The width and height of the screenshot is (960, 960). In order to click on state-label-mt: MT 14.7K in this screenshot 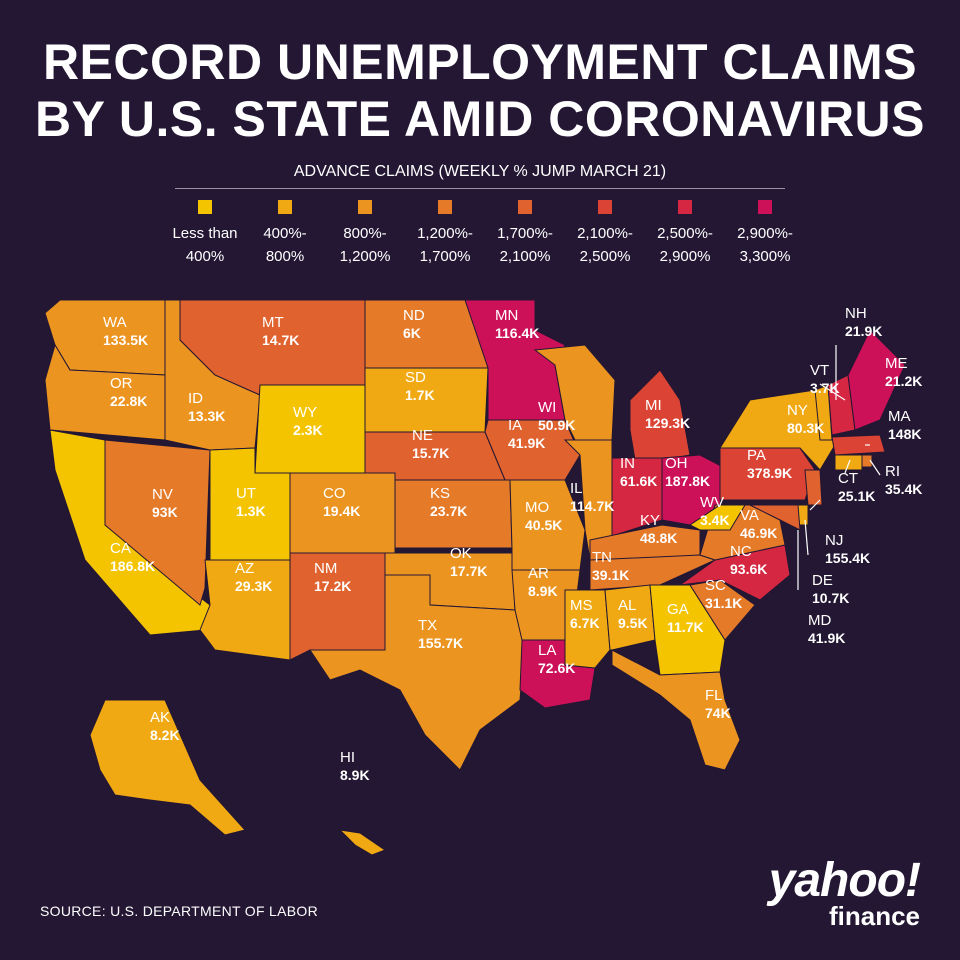, I will do `click(280, 331)`.